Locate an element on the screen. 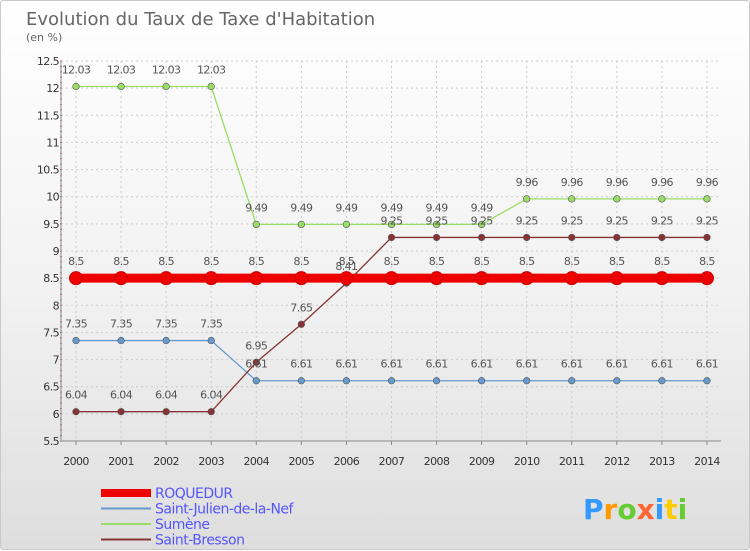 Image resolution: width=750 pixels, height=551 pixels. y-tick-label: 6 is located at coordinates (56, 414).